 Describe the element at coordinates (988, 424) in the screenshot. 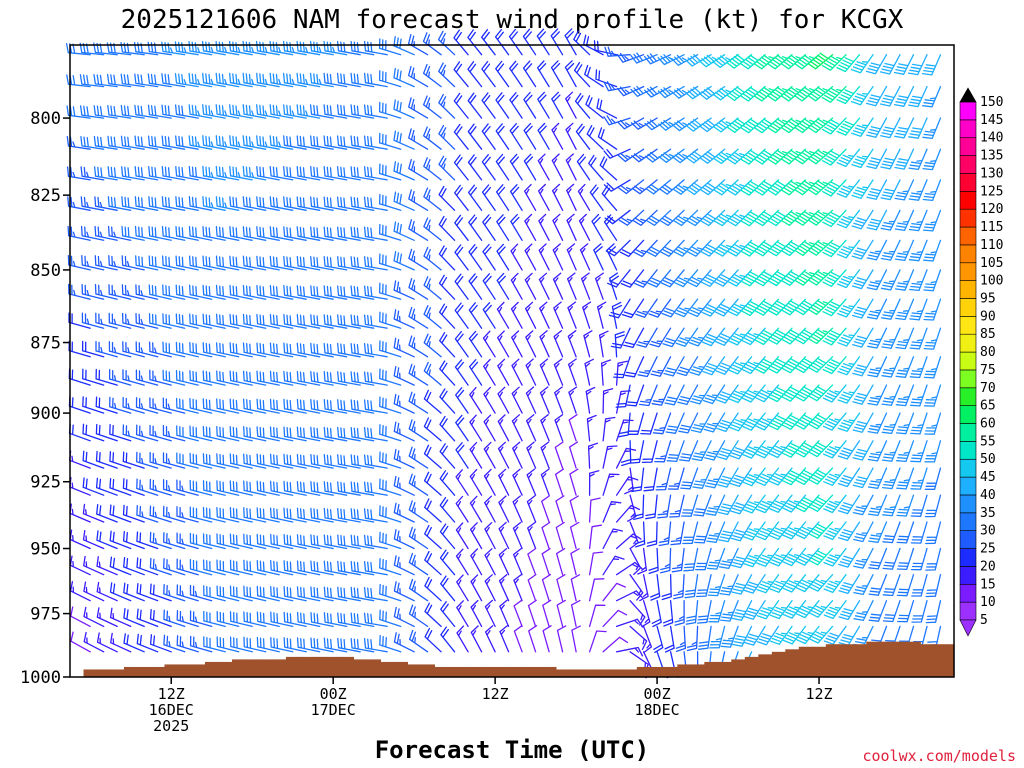

I see `colorbar-label: 60` at that location.